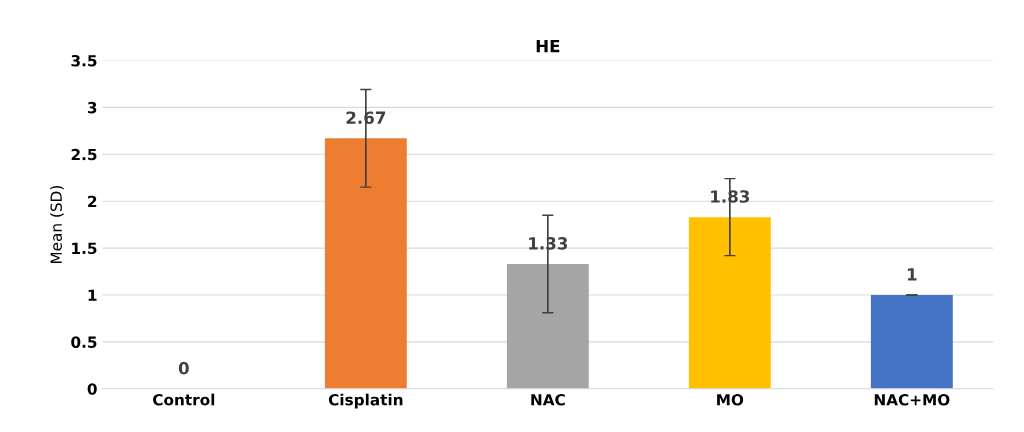 This screenshot has height=432, width=1024. Describe the element at coordinates (912, 274) in the screenshot. I see `data-label: 1` at that location.